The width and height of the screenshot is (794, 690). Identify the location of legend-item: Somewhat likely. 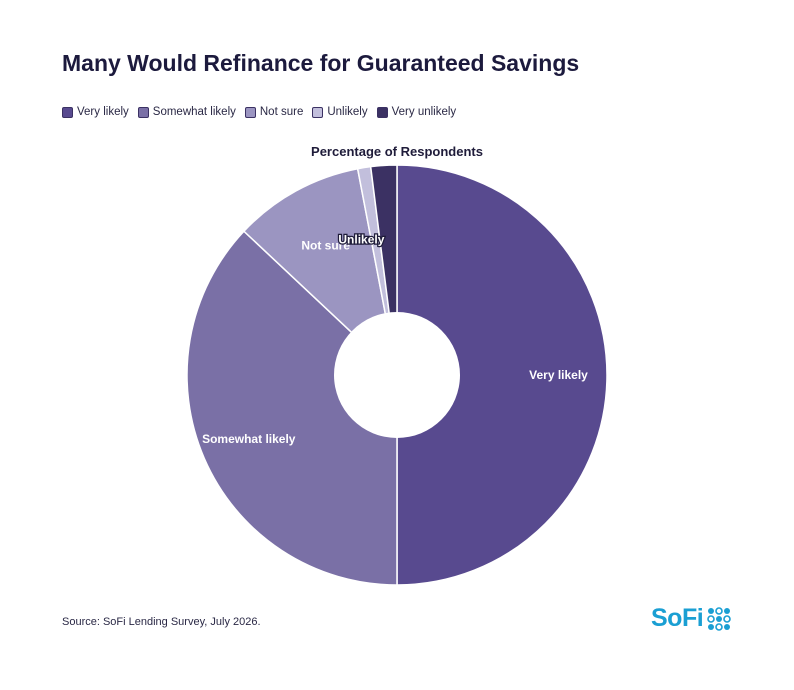
(186, 112).